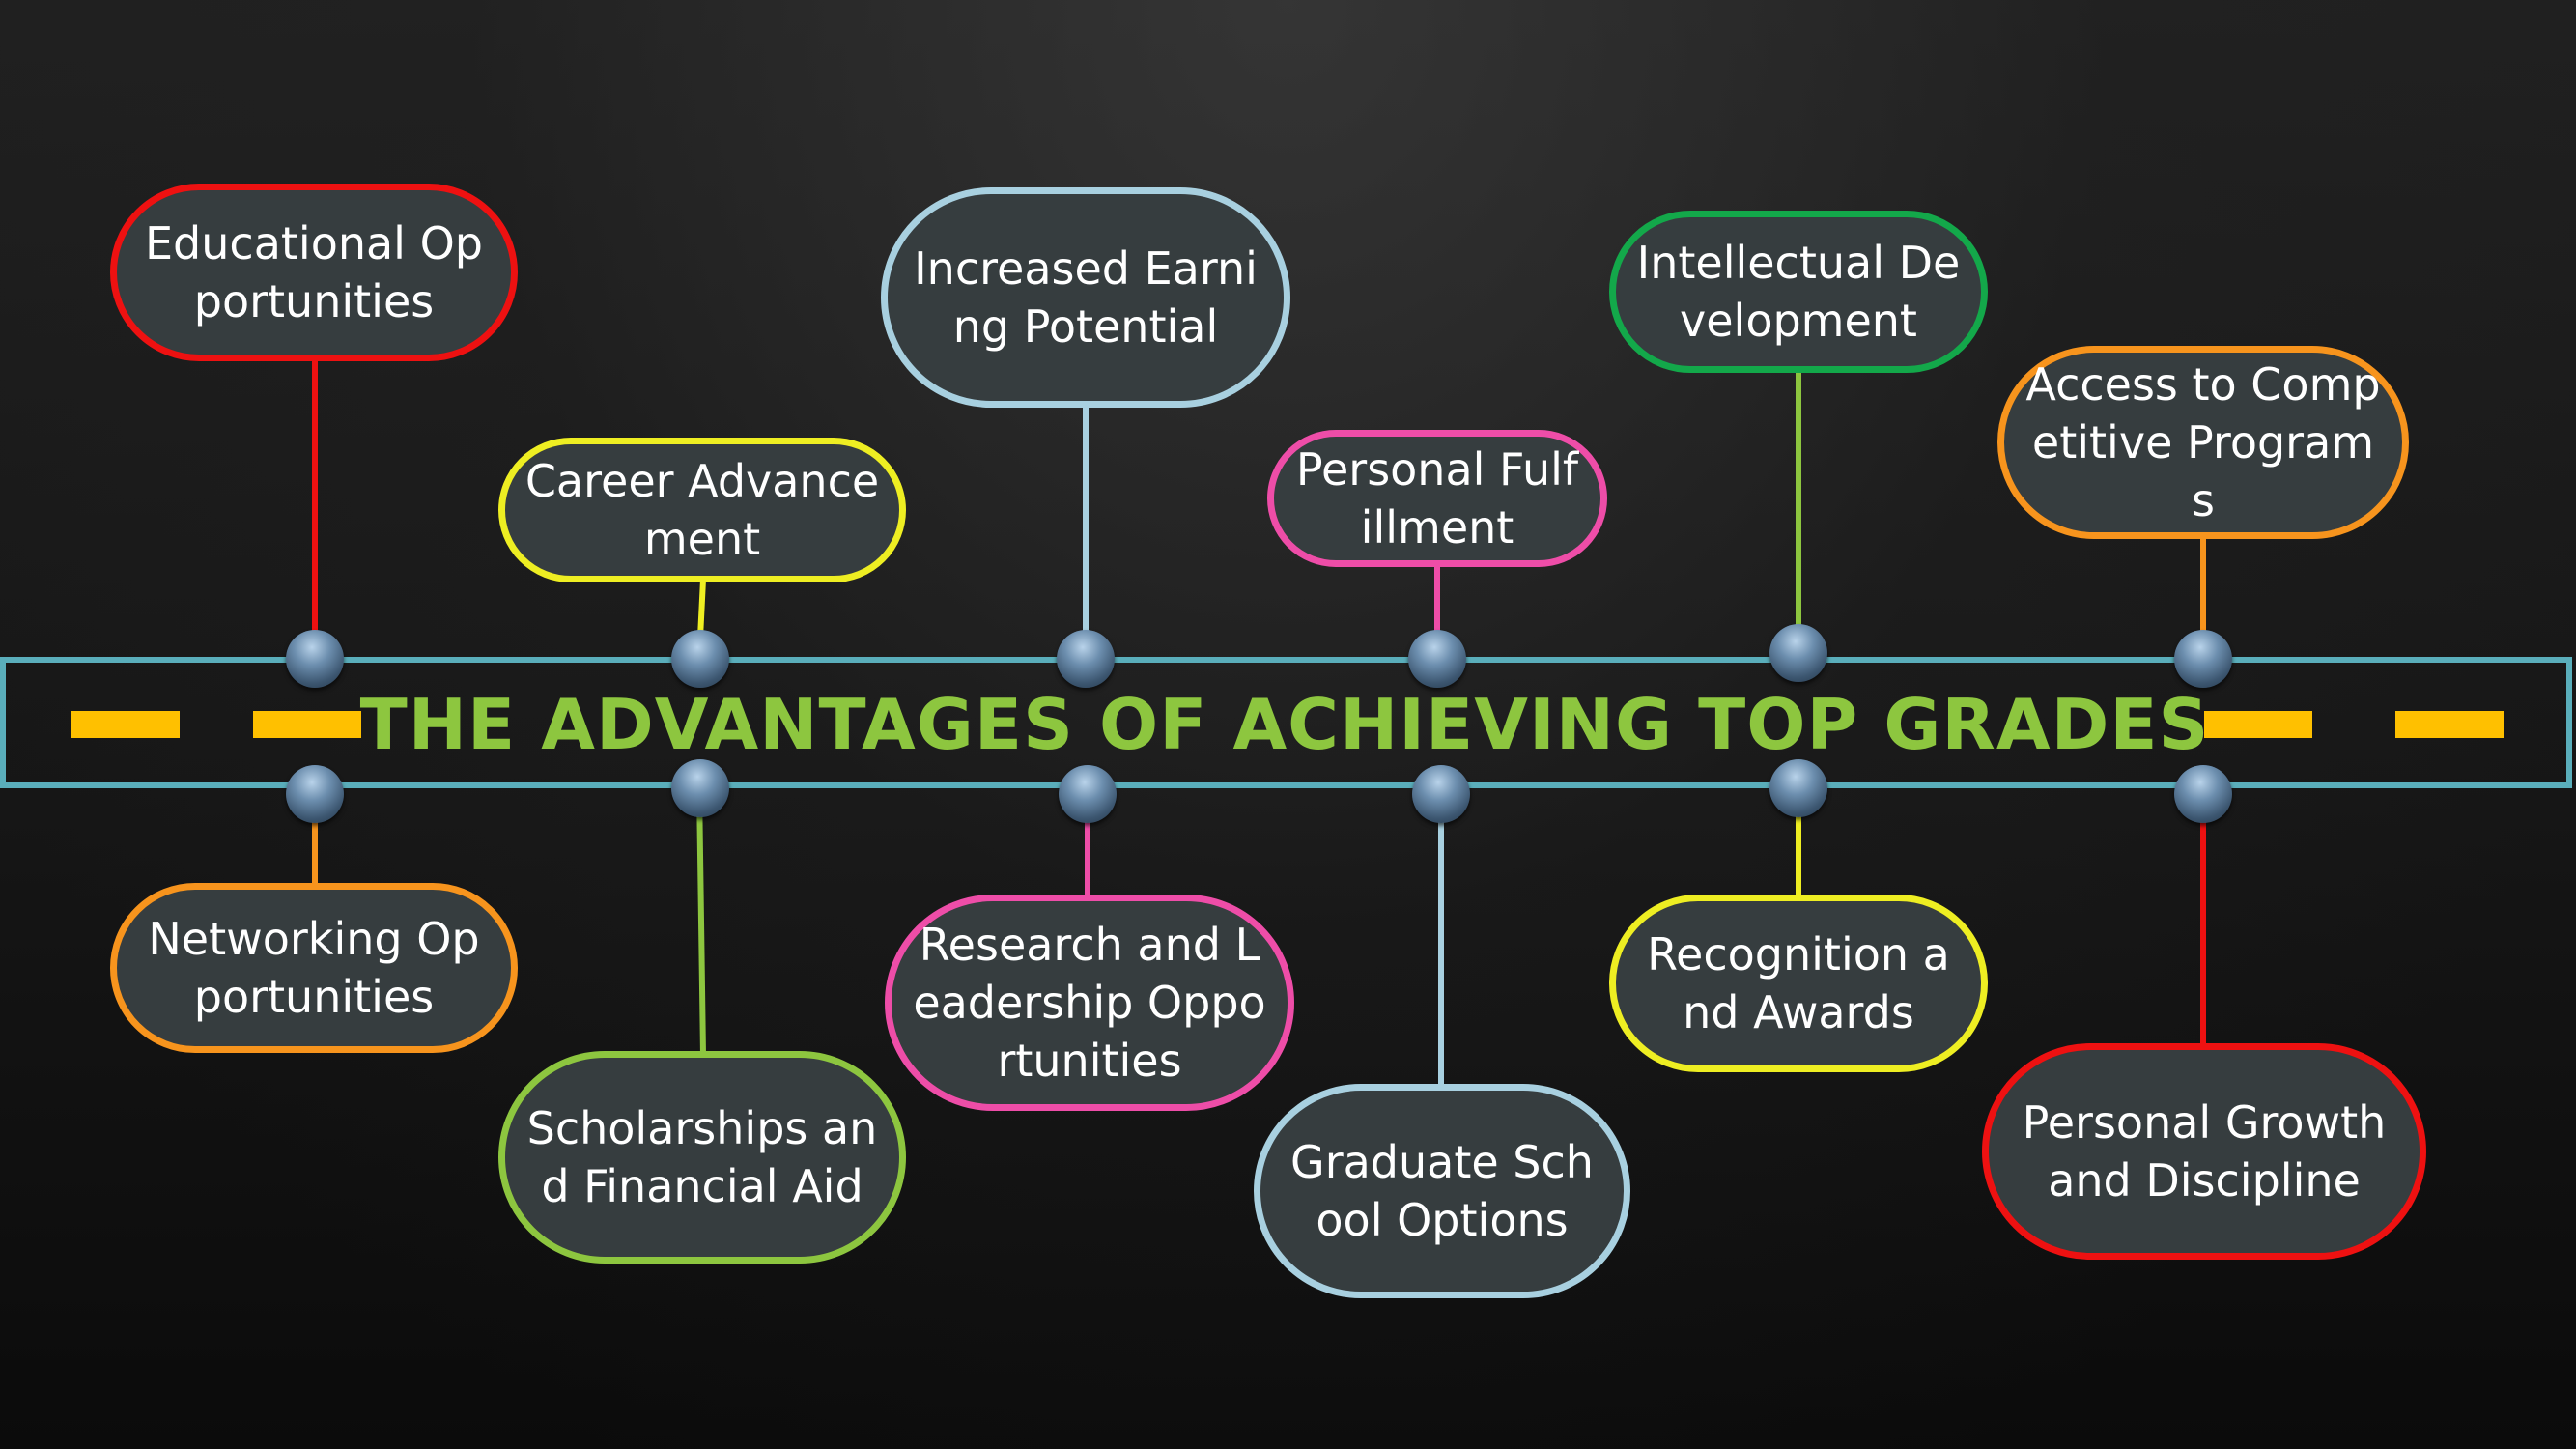  What do you see at coordinates (125, 724) in the screenshot?
I see `left-dash-outer` at bounding box center [125, 724].